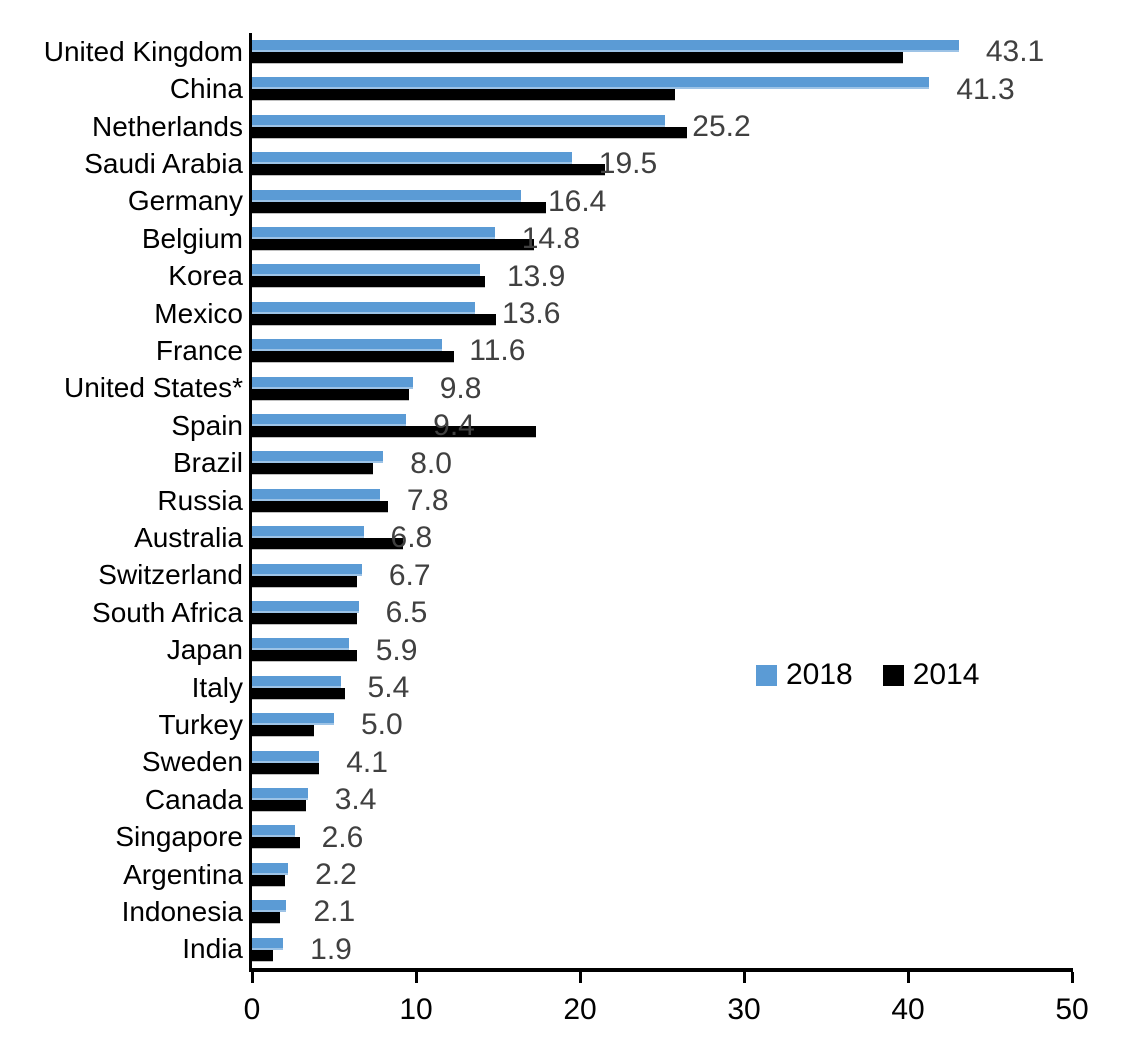 The height and width of the screenshot is (1041, 1123). Describe the element at coordinates (661, 970) in the screenshot. I see `x-axis-line` at that location.